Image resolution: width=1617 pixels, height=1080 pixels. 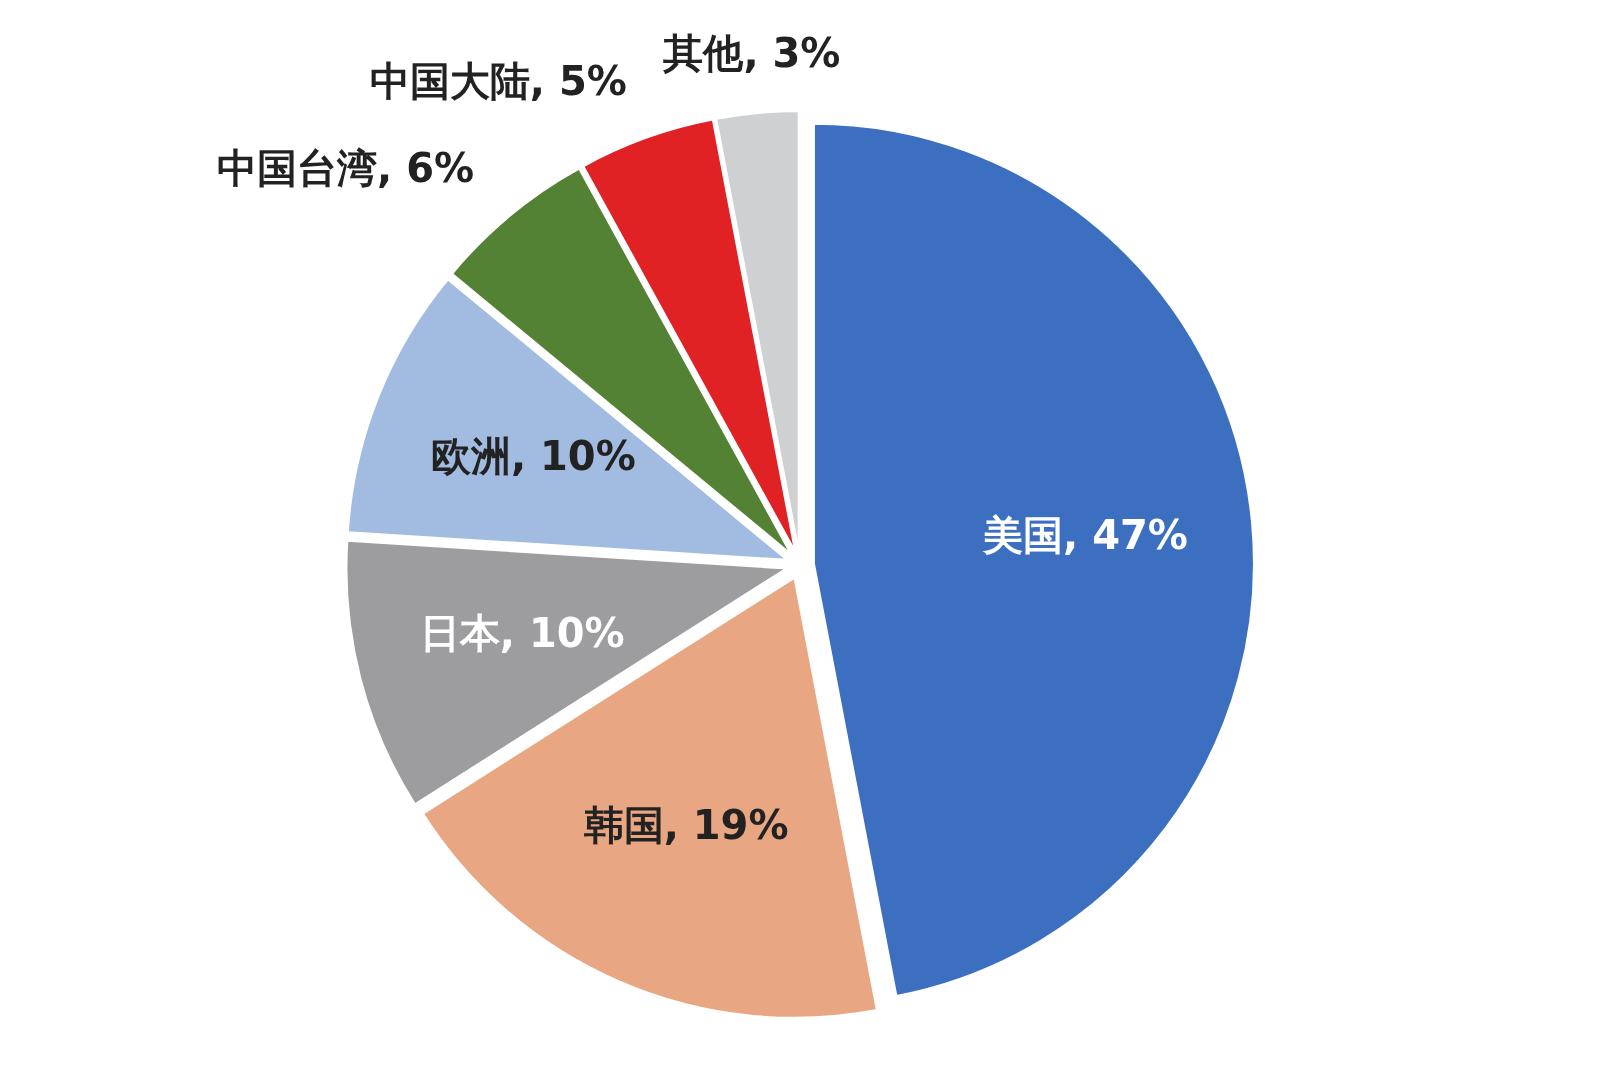 I want to click on slice-label: 中国大陆, 5%, so click(x=498, y=81).